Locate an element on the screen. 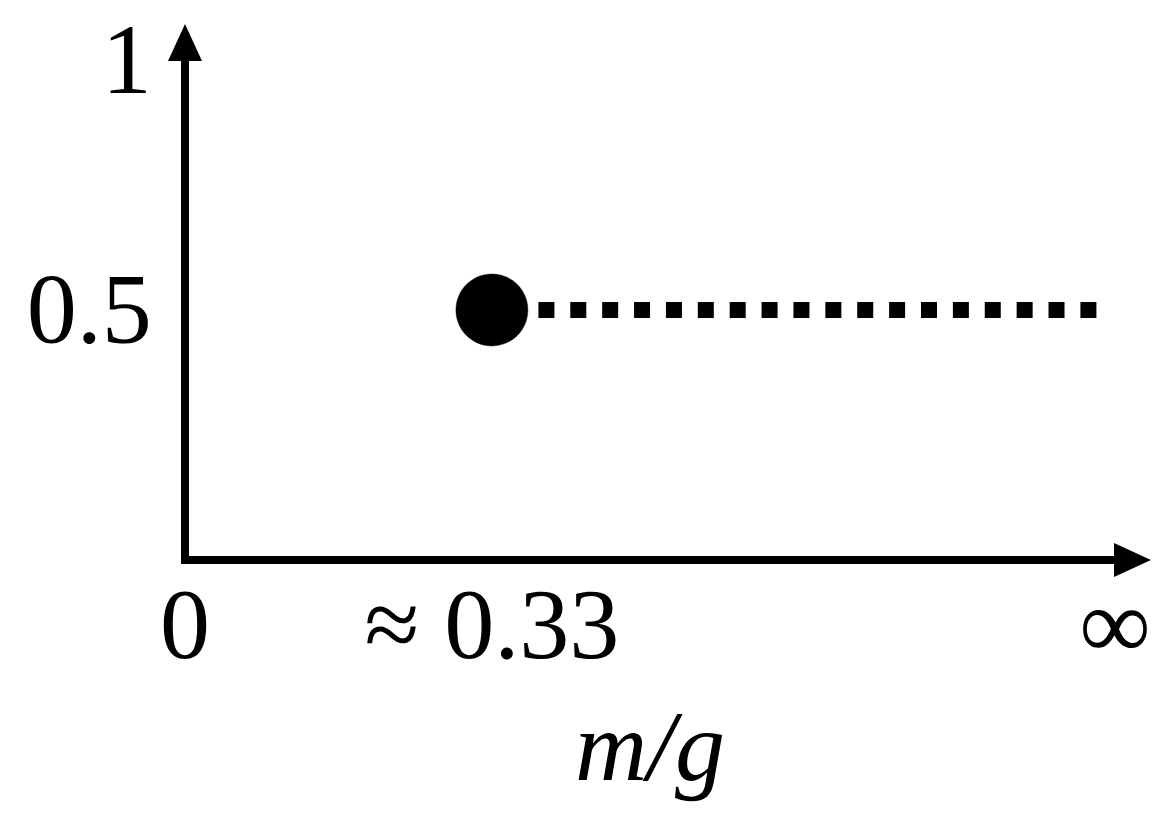 Image resolution: width=1158 pixels, height=821 pixels. y-tick-label: 0.5 is located at coordinates (89, 310).